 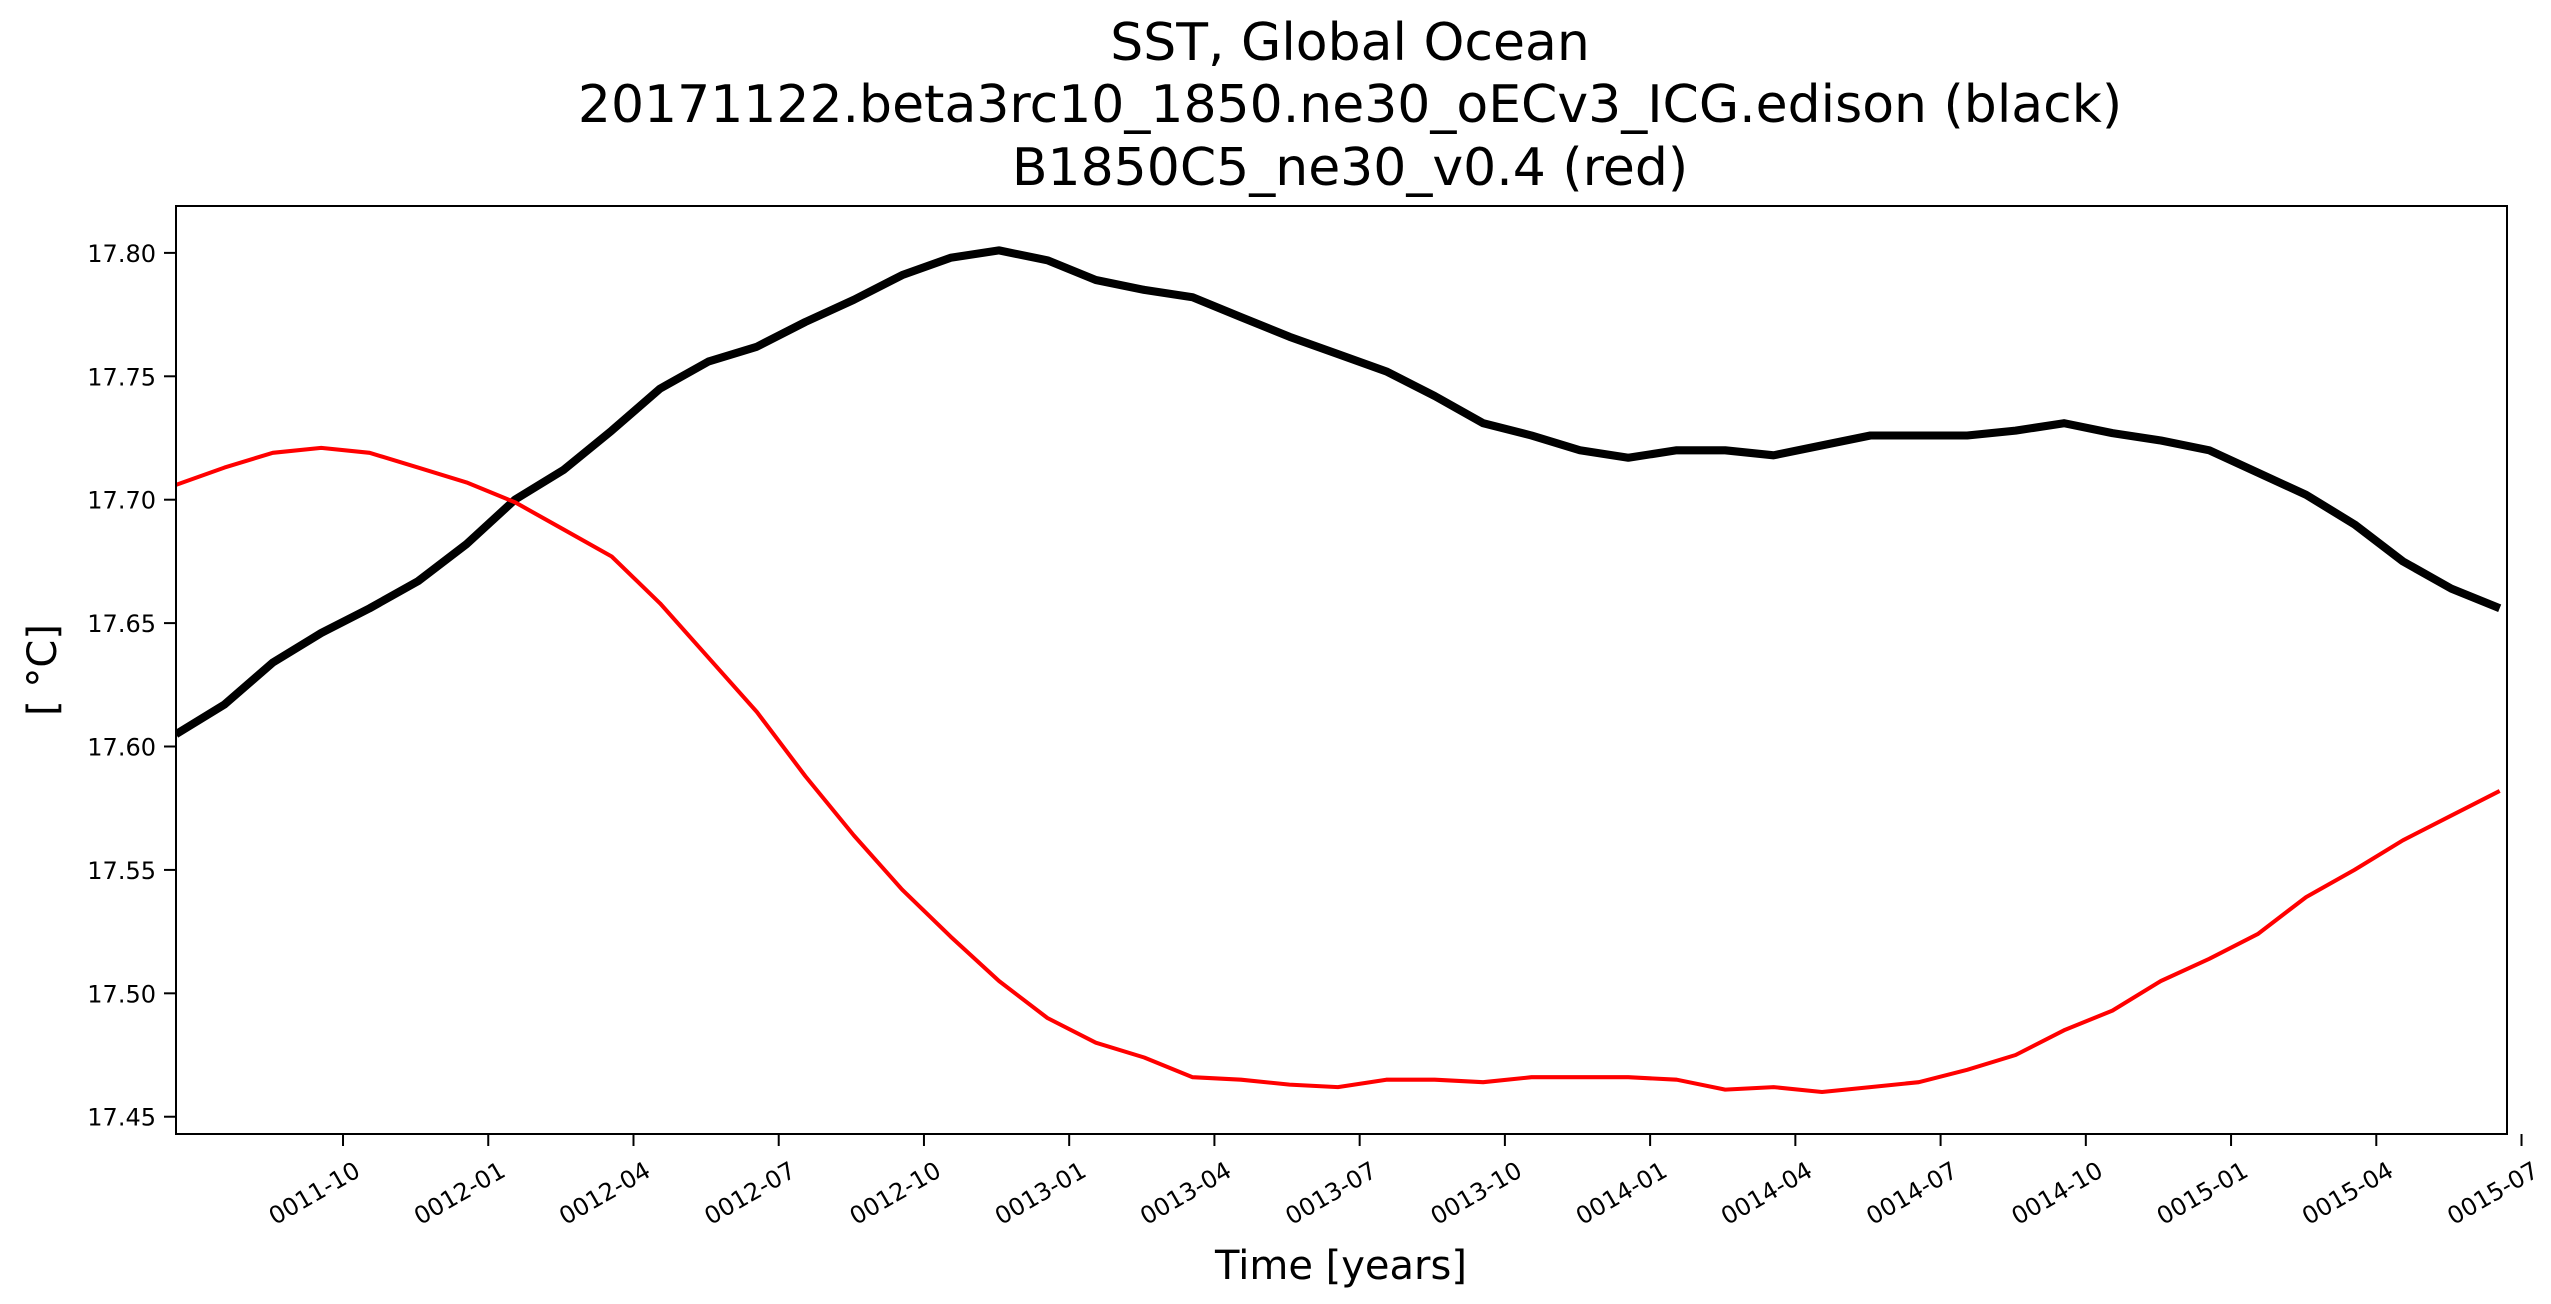 What do you see at coordinates (1621, 1193) in the screenshot?
I see `x-tick-label: 0014-01` at bounding box center [1621, 1193].